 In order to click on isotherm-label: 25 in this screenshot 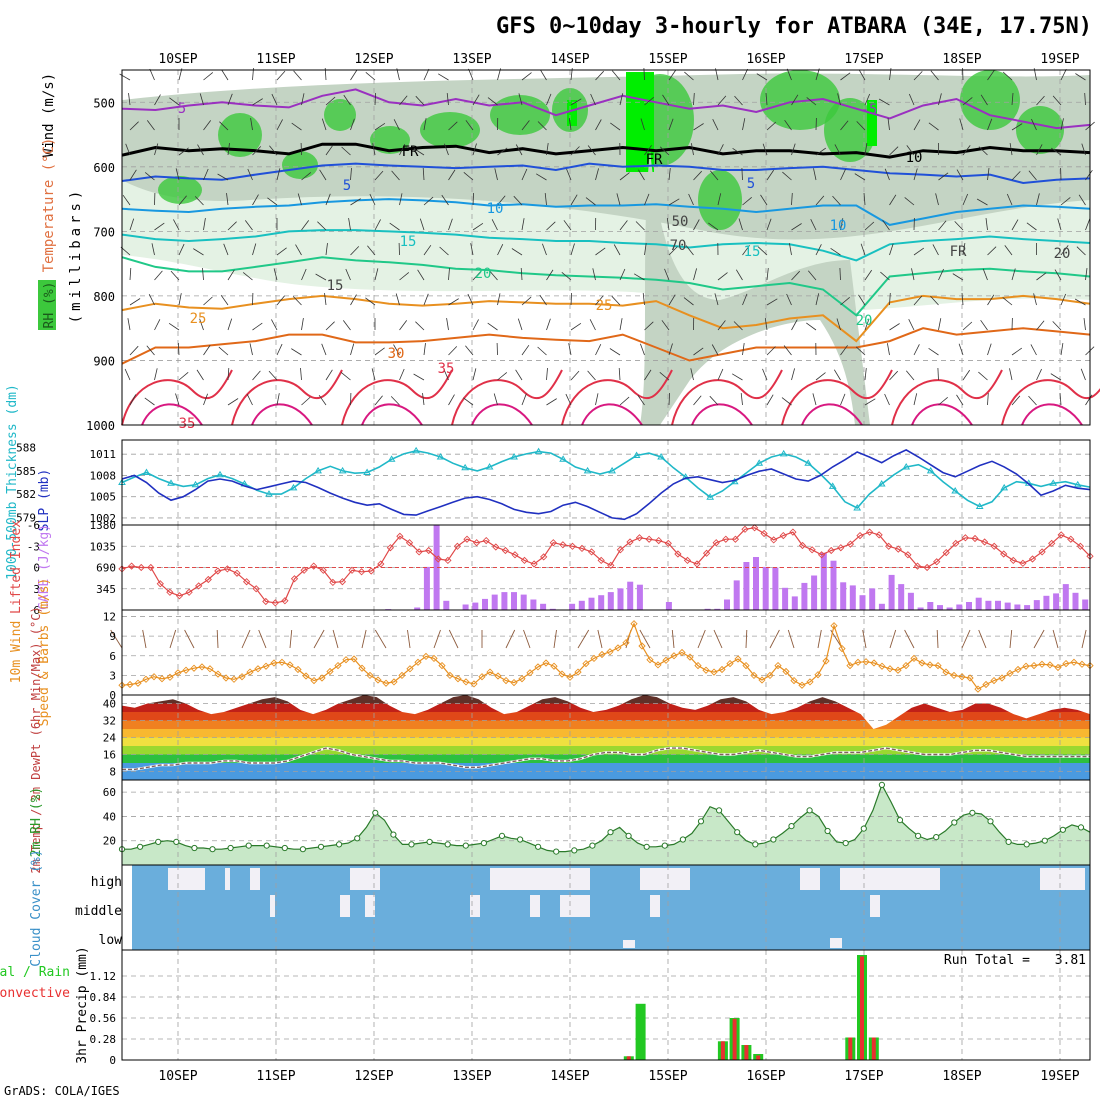, I will do `click(198, 319)`.